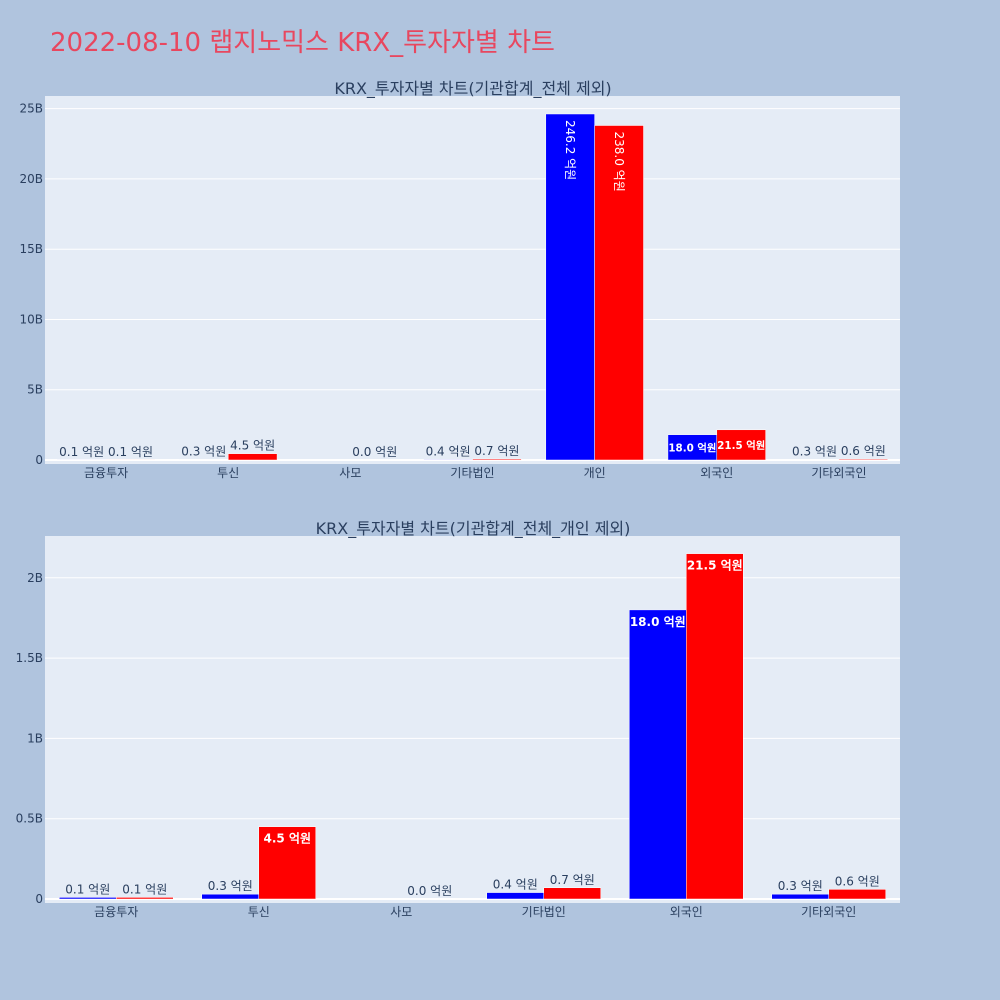  Describe the element at coordinates (31, 319) in the screenshot. I see `y-tick-label: 10B` at that location.